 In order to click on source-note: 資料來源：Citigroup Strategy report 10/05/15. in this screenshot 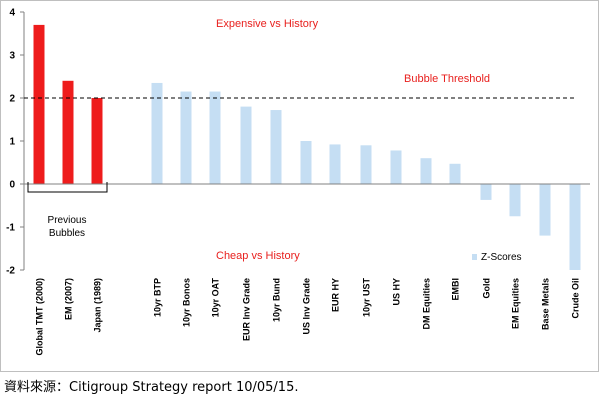, I will do `click(151, 387)`.